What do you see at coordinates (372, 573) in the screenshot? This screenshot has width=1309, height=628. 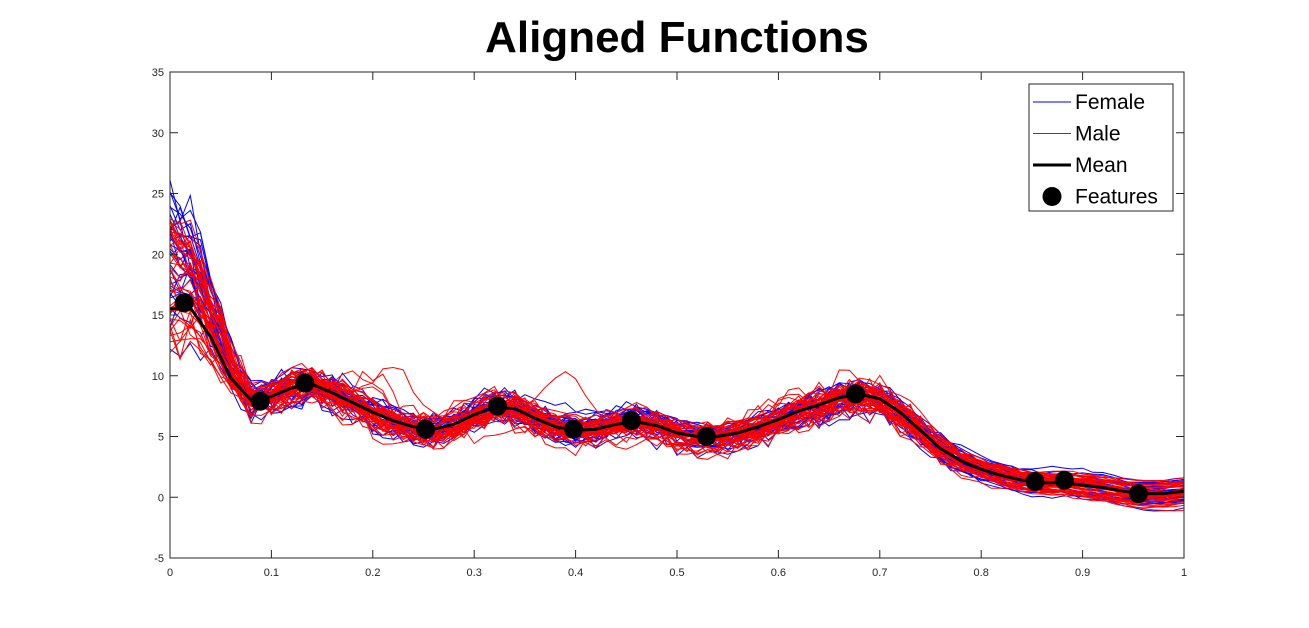 I see `x-tick-label: 0.2` at bounding box center [372, 573].